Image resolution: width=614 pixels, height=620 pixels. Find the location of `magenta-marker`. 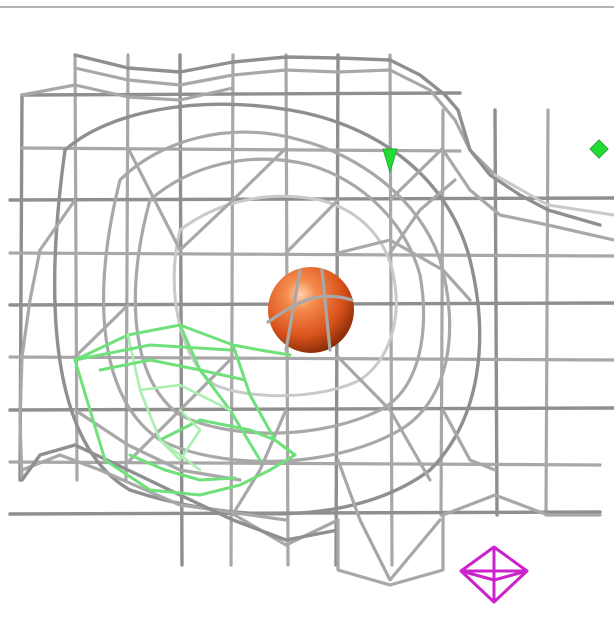

magenta-marker is located at coordinates (494, 574).